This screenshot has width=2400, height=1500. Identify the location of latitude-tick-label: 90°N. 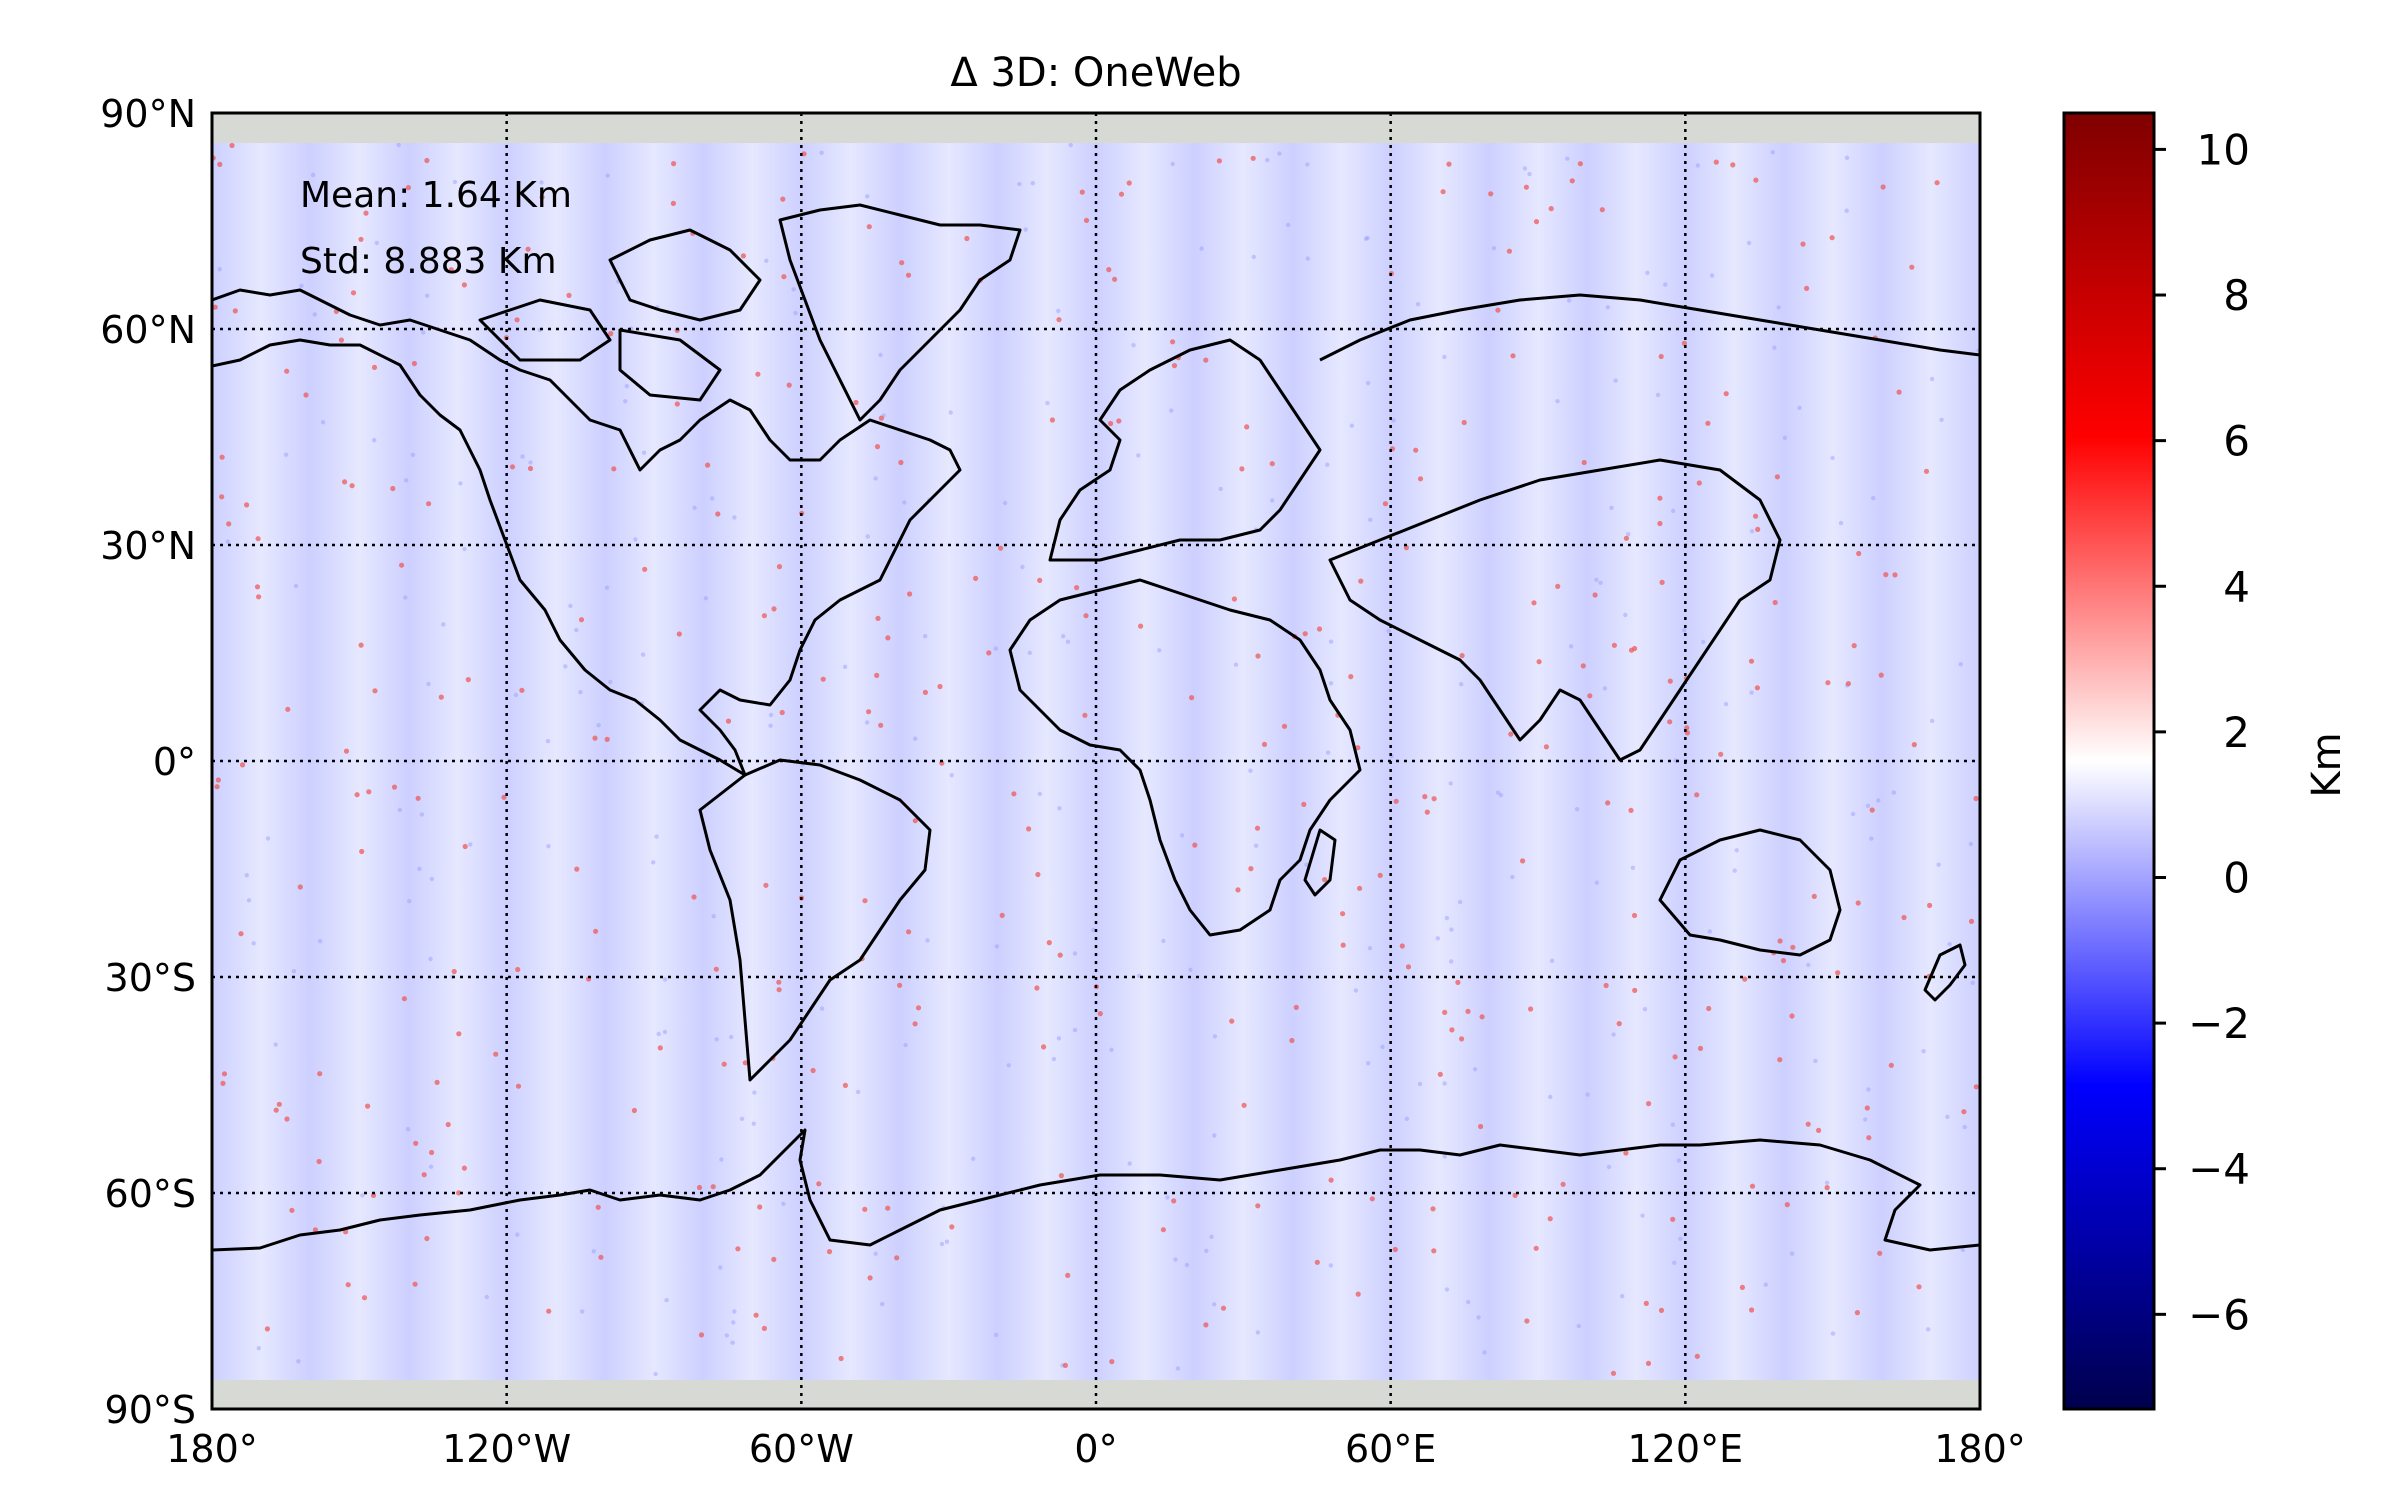
(148, 114).